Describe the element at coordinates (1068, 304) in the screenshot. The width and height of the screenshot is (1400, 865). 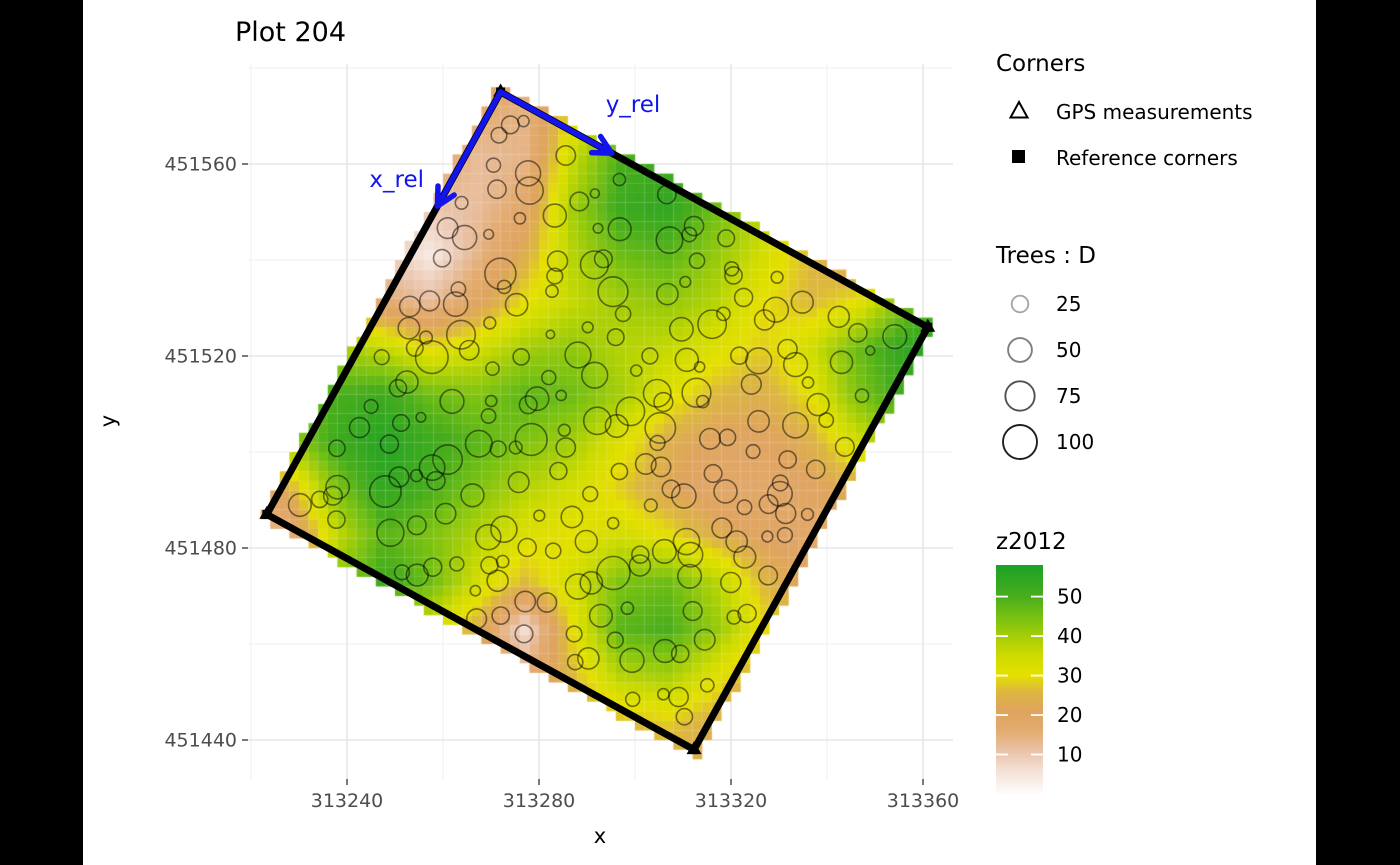
I see `tree-size-key-label: 25` at that location.